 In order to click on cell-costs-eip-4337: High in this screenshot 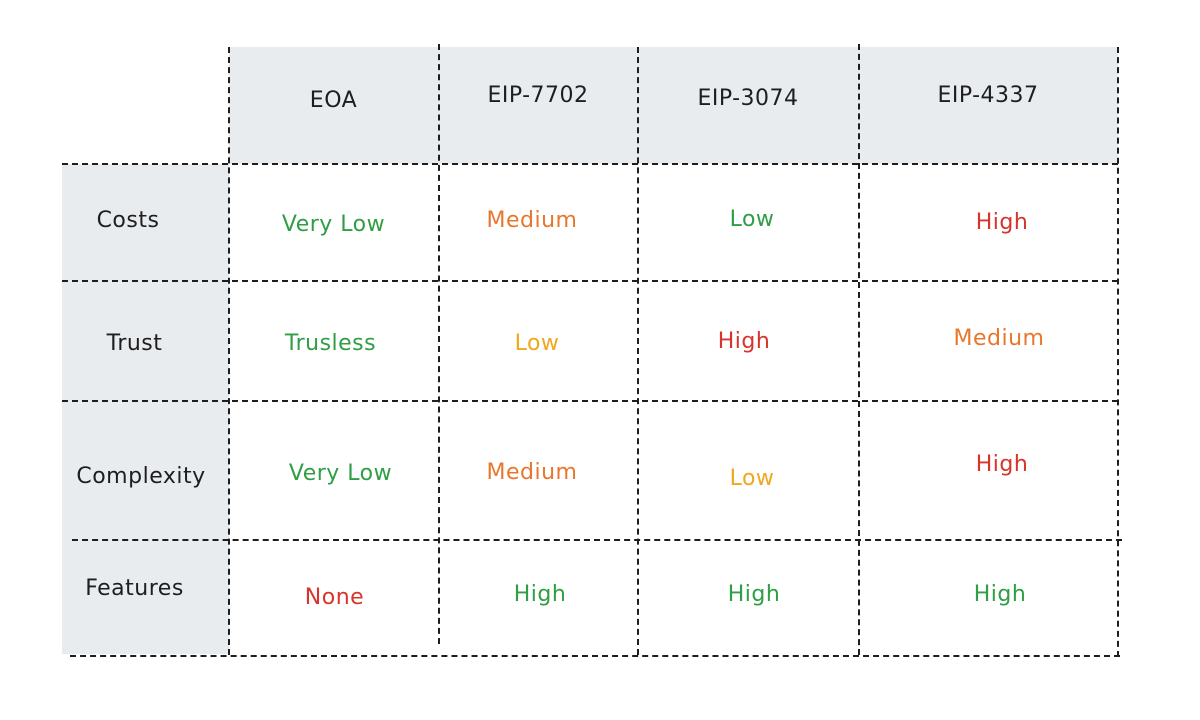, I will do `click(1002, 222)`.